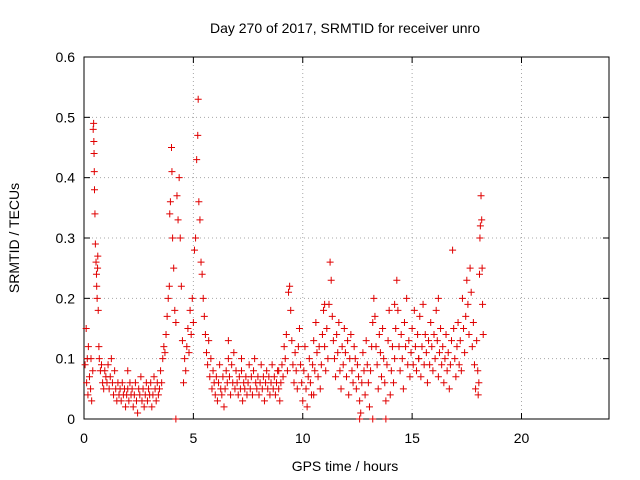 The width and height of the screenshot is (640, 480). I want to click on x-tick-label: 10, so click(303, 438).